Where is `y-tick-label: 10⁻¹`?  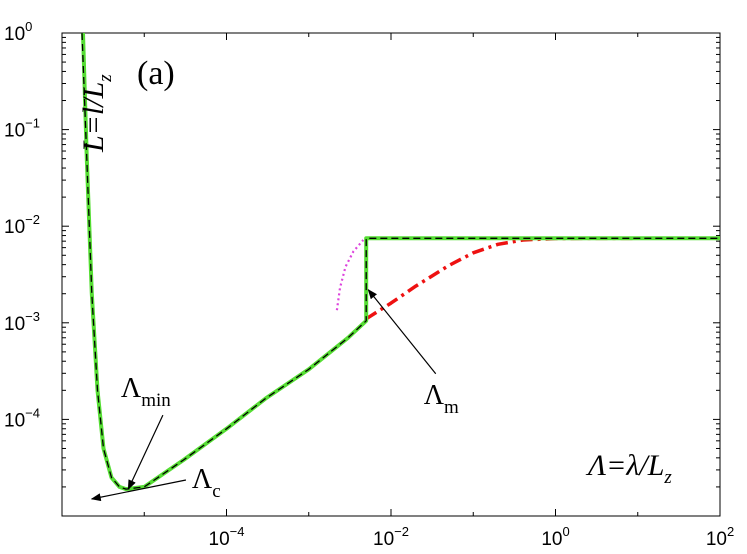 y-tick-label: 10⁻¹ is located at coordinates (22, 129).